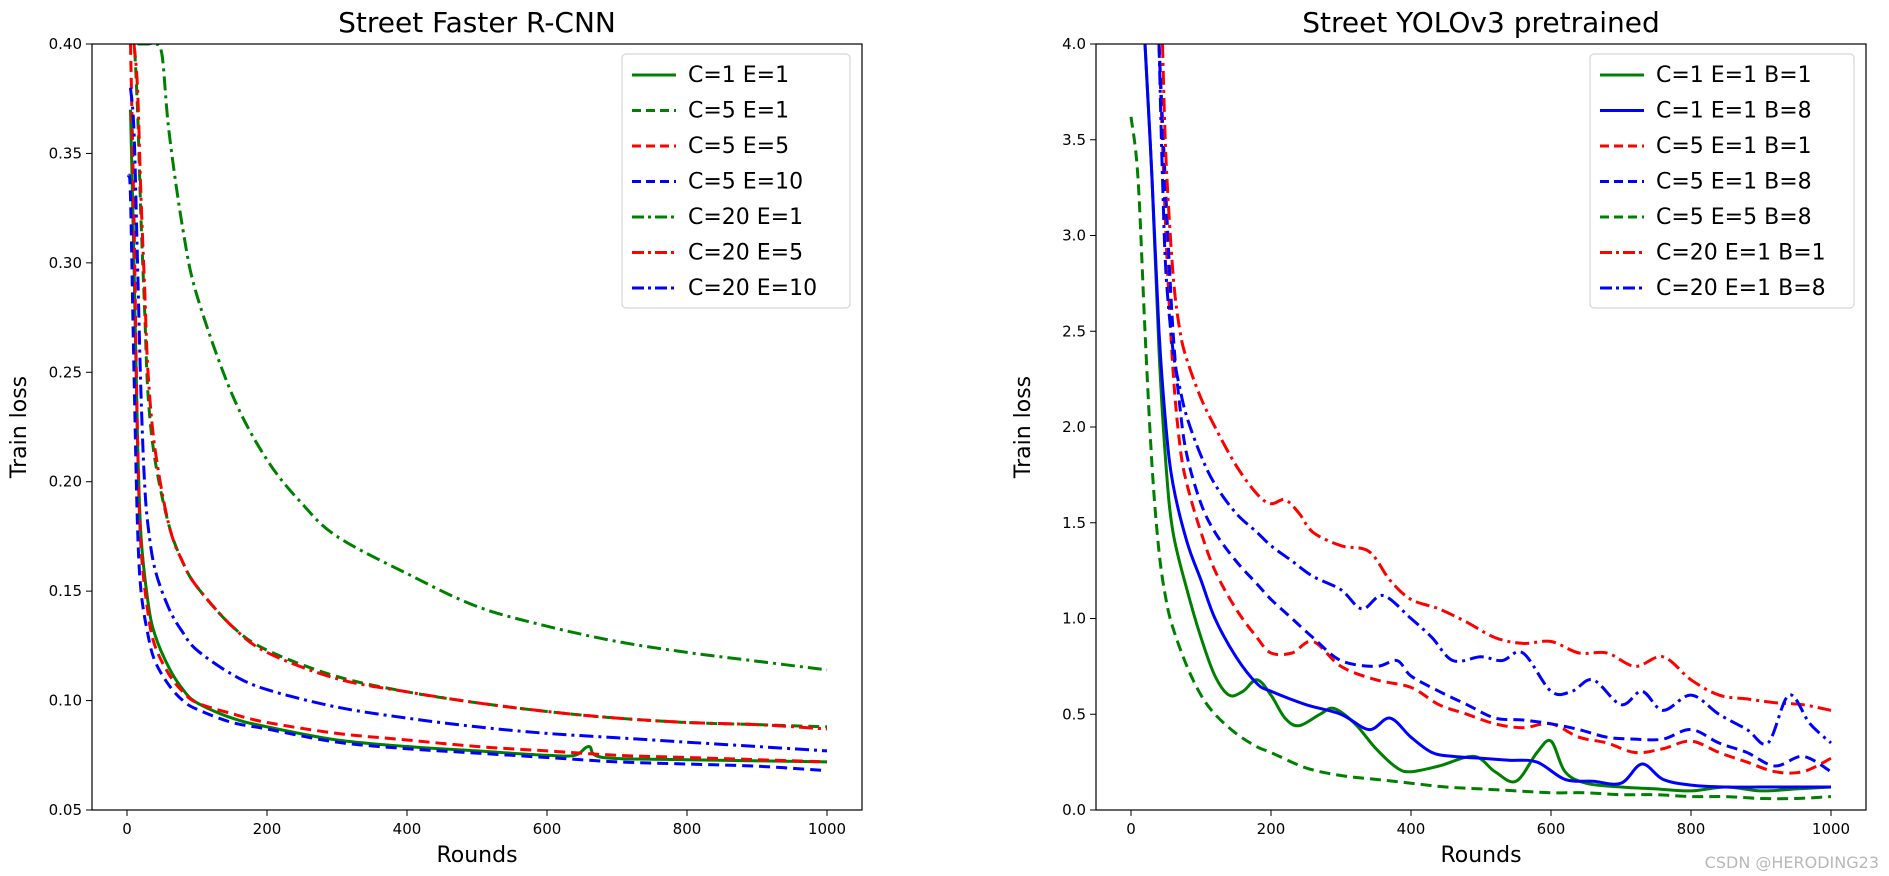 Image resolution: width=1889 pixels, height=876 pixels. Describe the element at coordinates (477, 22) in the screenshot. I see `chart-title: Street Faster R-CNN` at that location.